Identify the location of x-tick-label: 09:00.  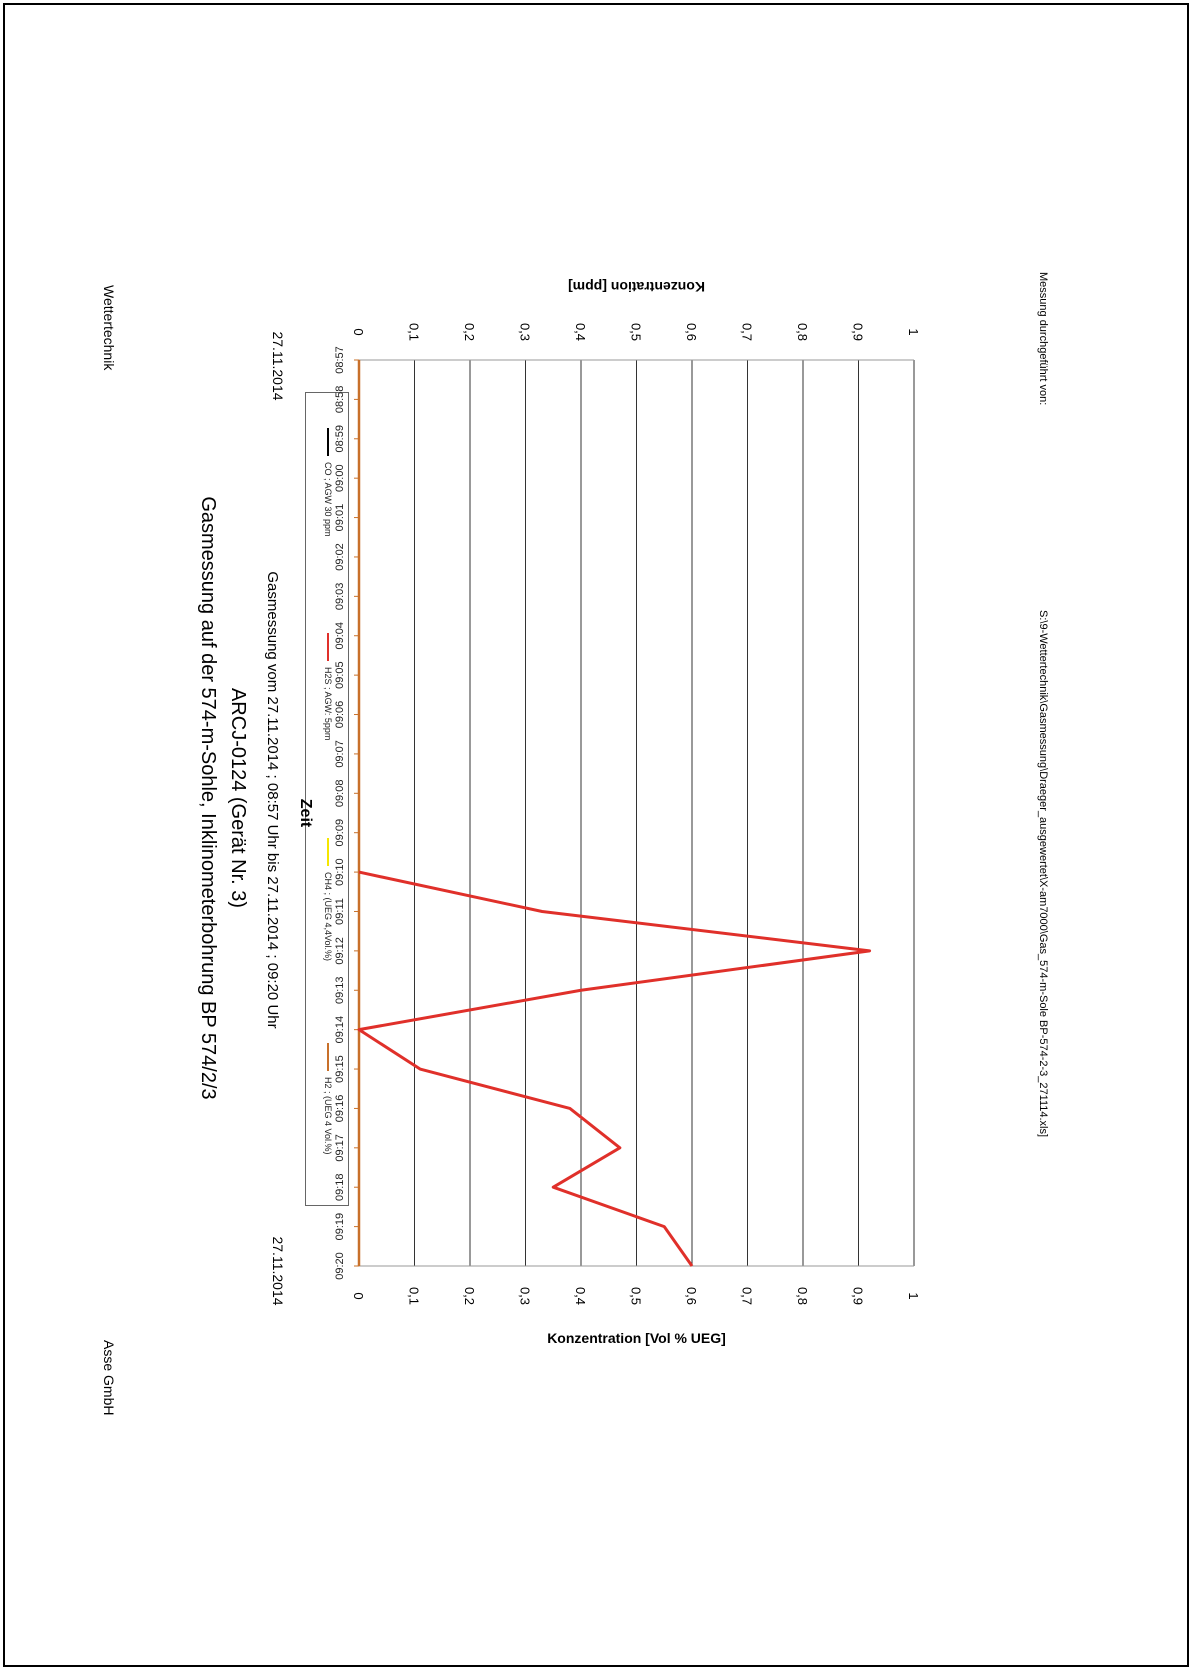
(340, 478).